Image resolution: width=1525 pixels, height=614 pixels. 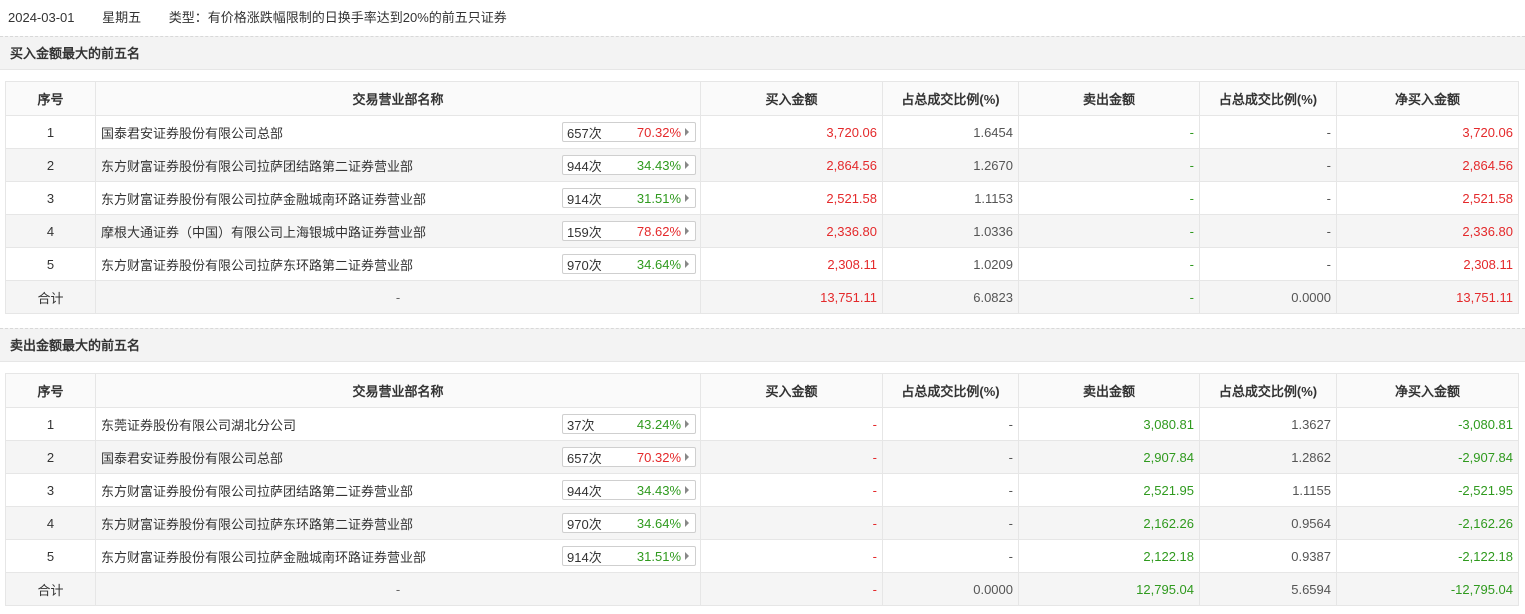 What do you see at coordinates (584, 265) in the screenshot?
I see `listing-count: 970次` at bounding box center [584, 265].